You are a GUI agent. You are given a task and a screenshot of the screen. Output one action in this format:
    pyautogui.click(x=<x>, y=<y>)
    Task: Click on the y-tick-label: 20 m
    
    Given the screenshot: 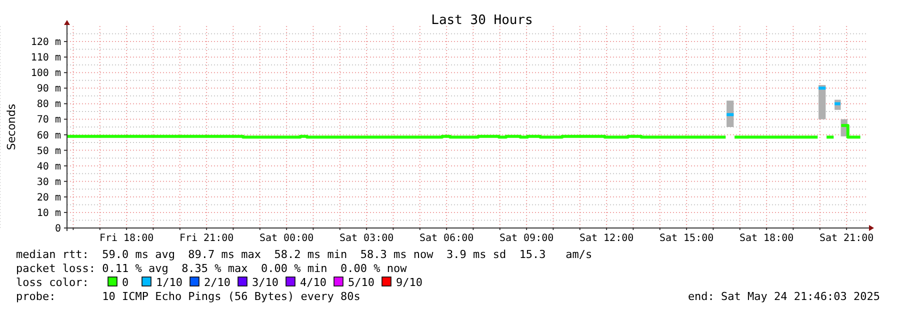 What is the action you would take?
    pyautogui.click(x=48, y=198)
    